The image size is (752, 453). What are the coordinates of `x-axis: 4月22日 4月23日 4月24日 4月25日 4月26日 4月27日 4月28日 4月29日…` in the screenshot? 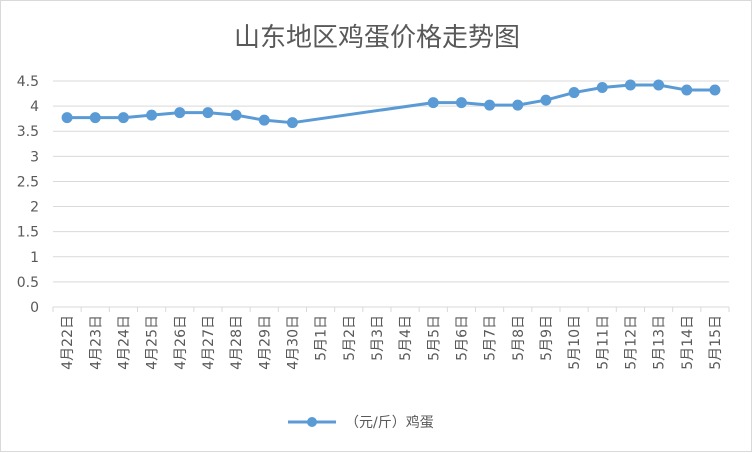 It's located at (391, 338).